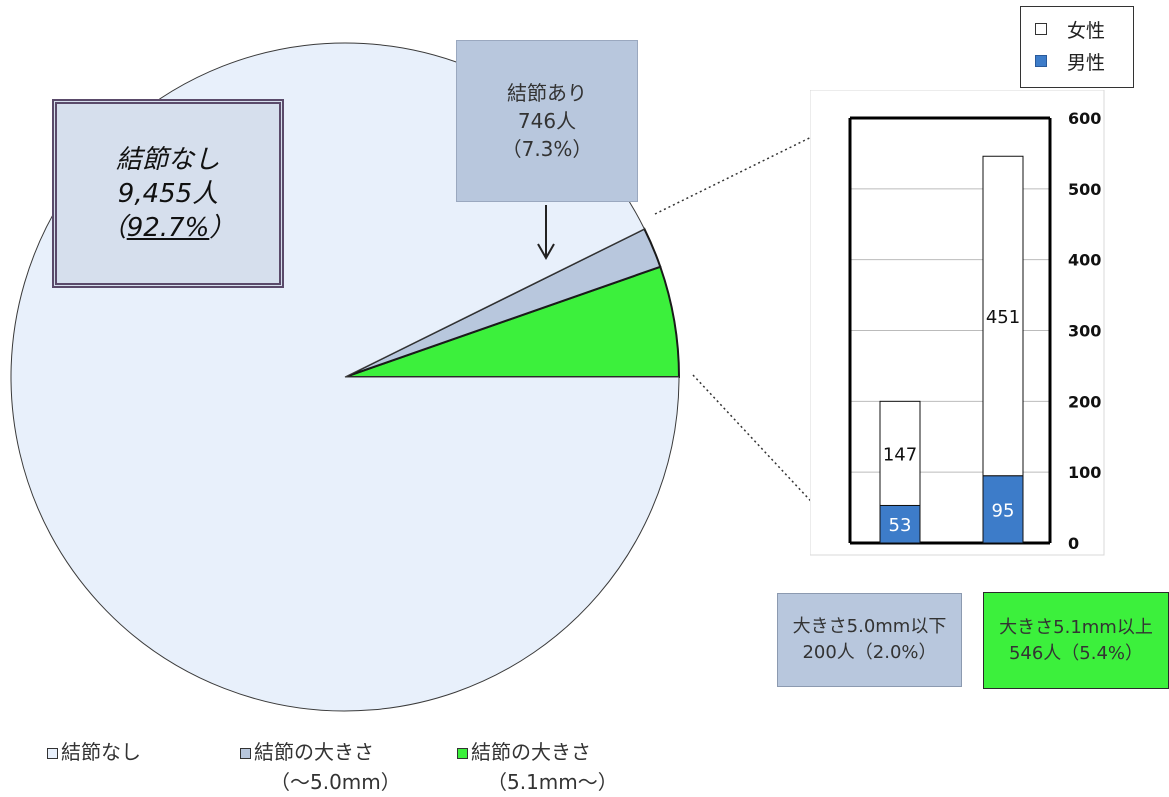 This screenshot has width=1169, height=797. I want to click on y-tick-label: 600, so click(1084, 118).